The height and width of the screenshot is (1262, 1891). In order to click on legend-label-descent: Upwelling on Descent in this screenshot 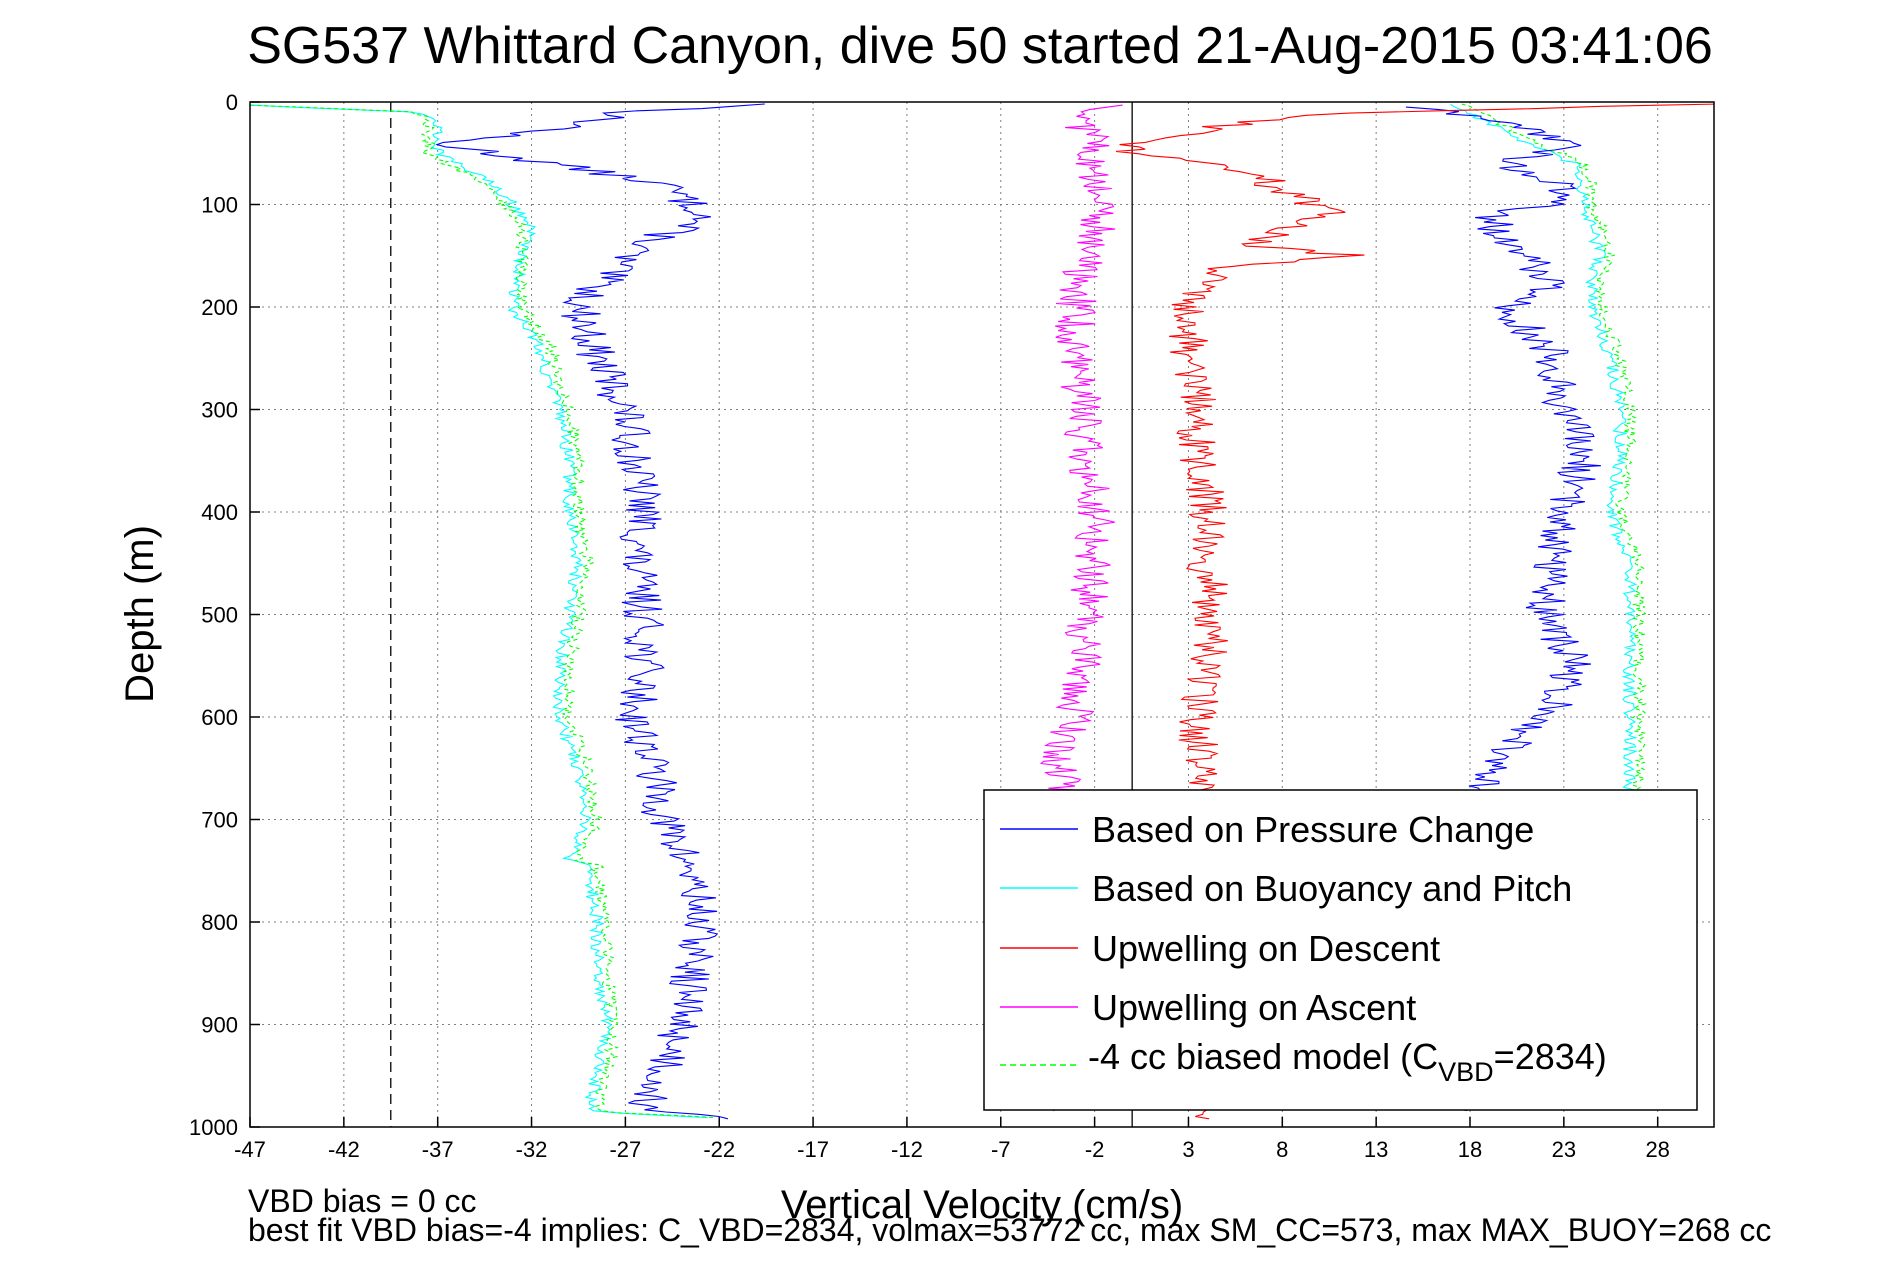, I will do `click(1266, 948)`.